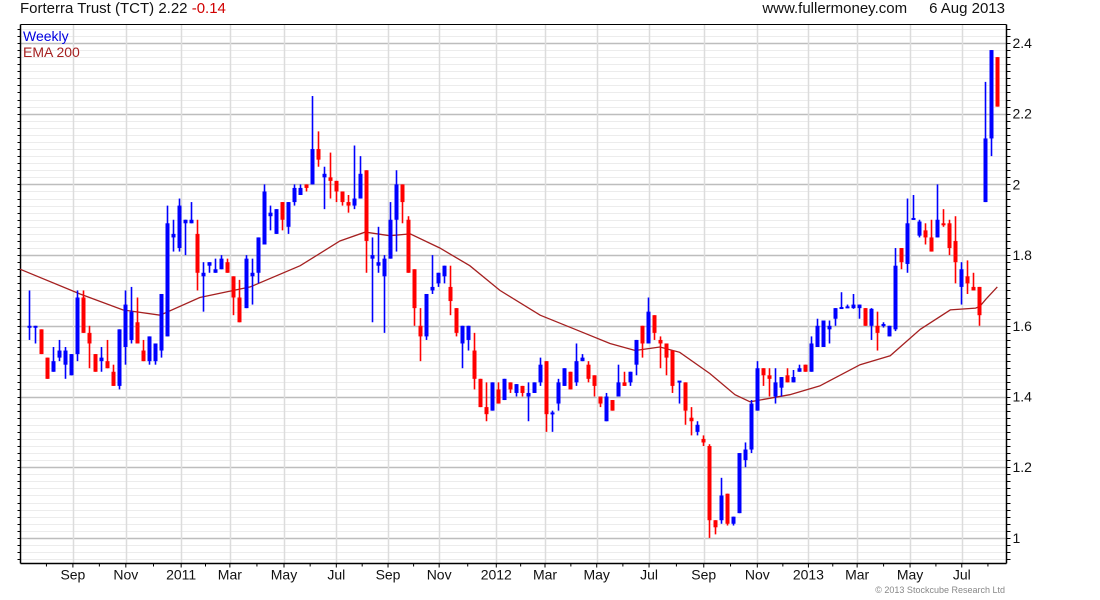 The width and height of the screenshot is (1100, 600). Describe the element at coordinates (1023, 255) in the screenshot. I see `y-tick-label: 1.8` at that location.